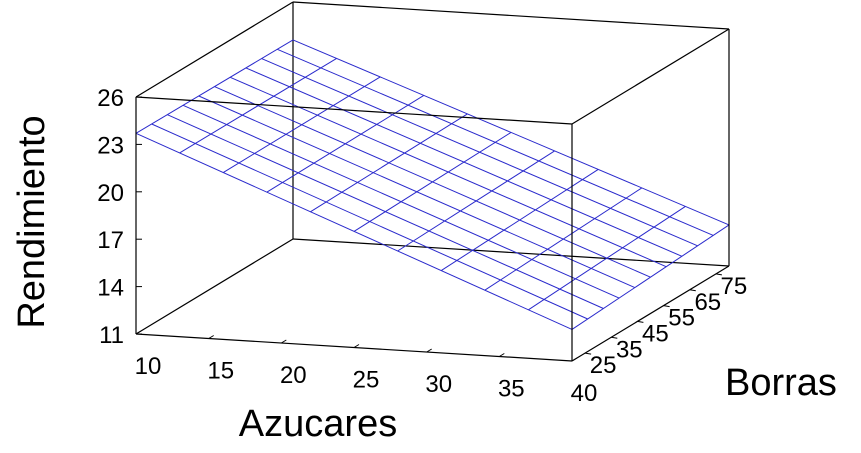  What do you see at coordinates (293, 375) in the screenshot?
I see `x-tick-label: 20` at bounding box center [293, 375].